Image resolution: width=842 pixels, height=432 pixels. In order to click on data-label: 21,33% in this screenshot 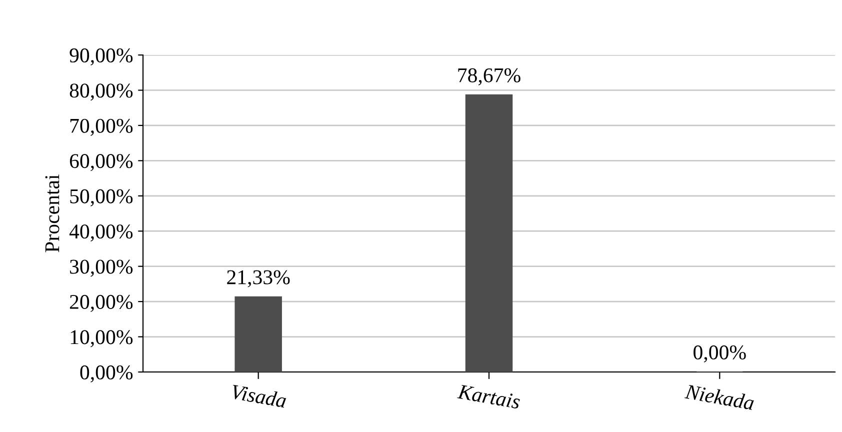, I will do `click(258, 279)`.